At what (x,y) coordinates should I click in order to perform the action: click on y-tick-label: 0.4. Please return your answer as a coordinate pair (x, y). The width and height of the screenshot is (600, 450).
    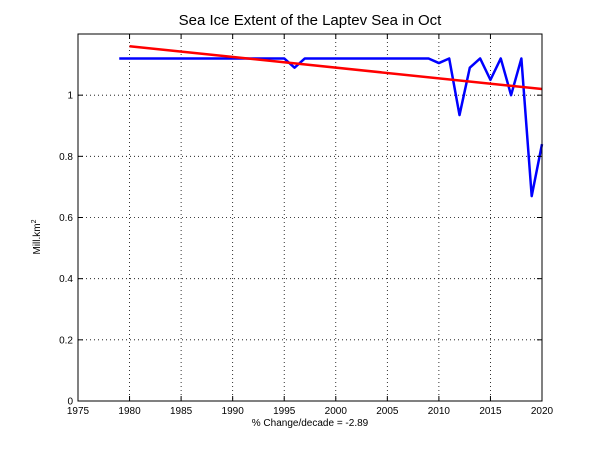
    Looking at the image, I should click on (66, 279).